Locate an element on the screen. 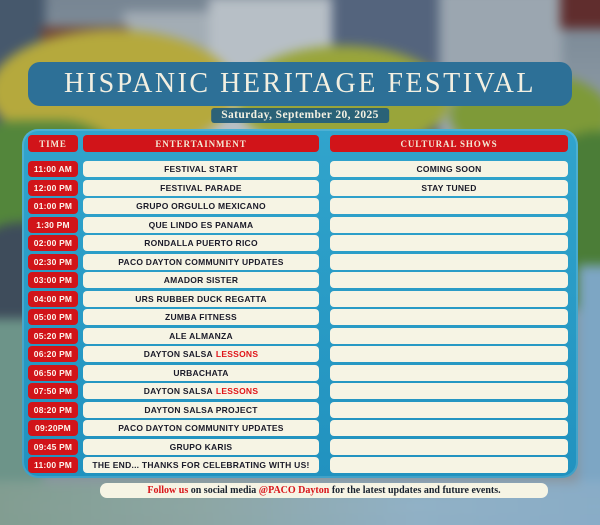  time-cell: 03:00 PM is located at coordinates (53, 280).